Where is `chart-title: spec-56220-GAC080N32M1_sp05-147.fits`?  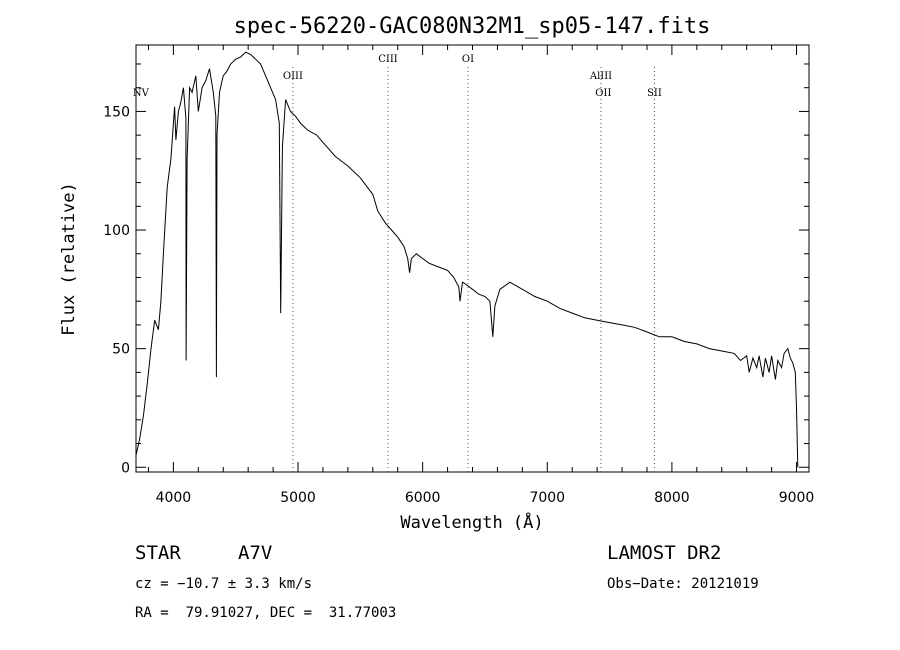 chart-title: spec-56220-GAC080N32M1_sp05-147.fits is located at coordinates (472, 26).